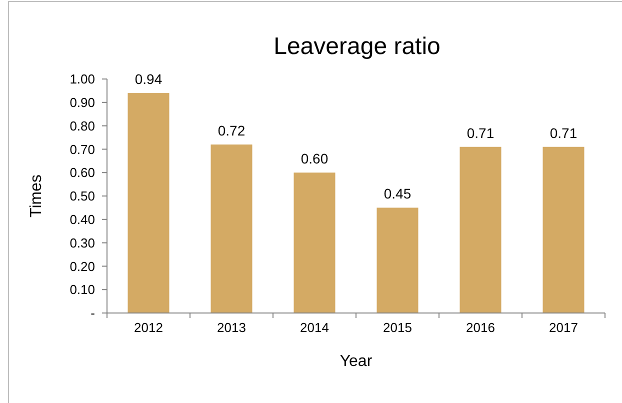 This screenshot has width=622, height=403. Describe the element at coordinates (148, 327) in the screenshot. I see `x-tick-label: 2012` at that location.